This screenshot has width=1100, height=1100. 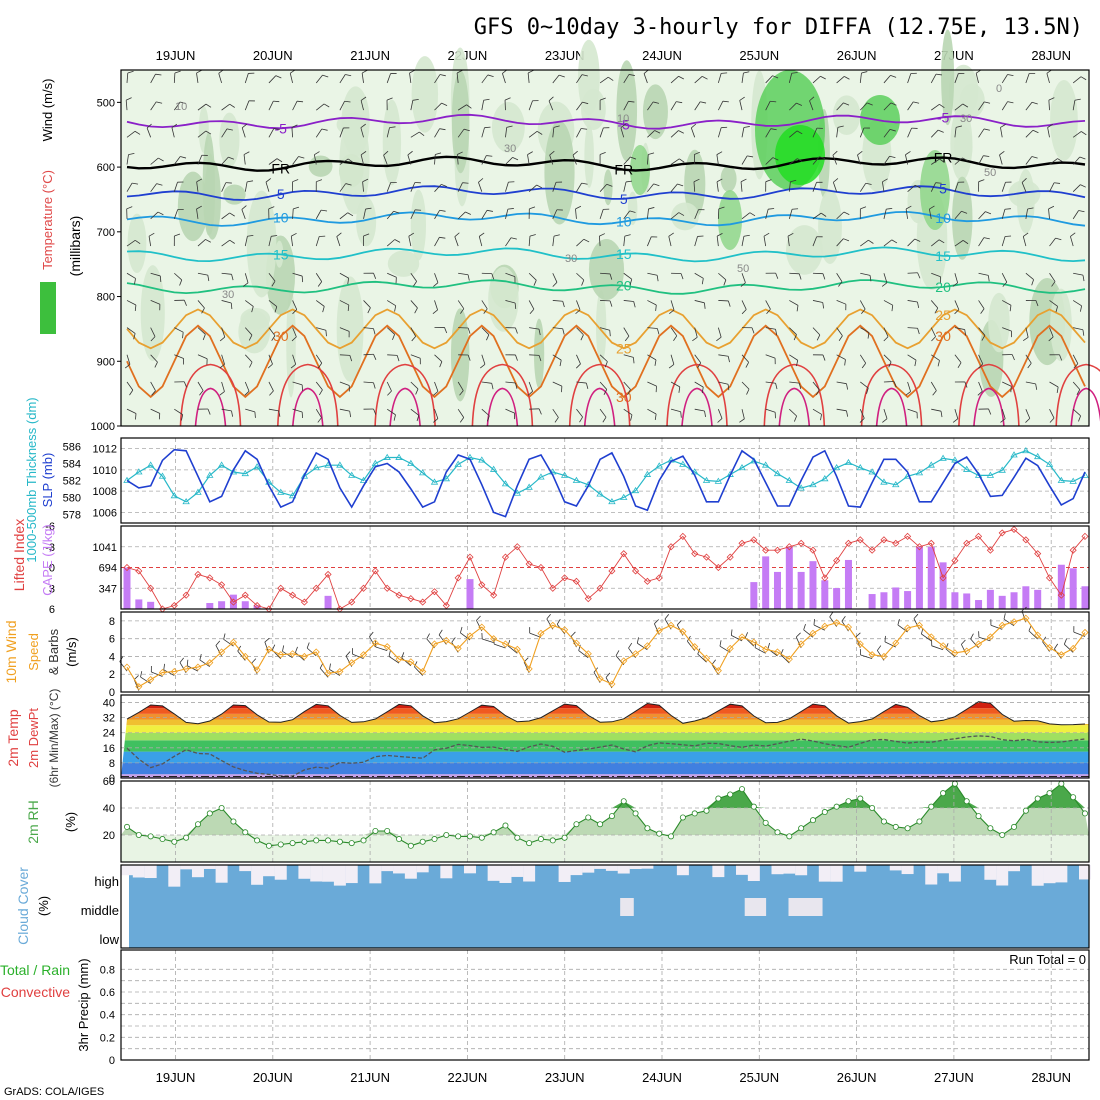 What do you see at coordinates (48, 308) in the screenshot?
I see `rh-legend` at bounding box center [48, 308].